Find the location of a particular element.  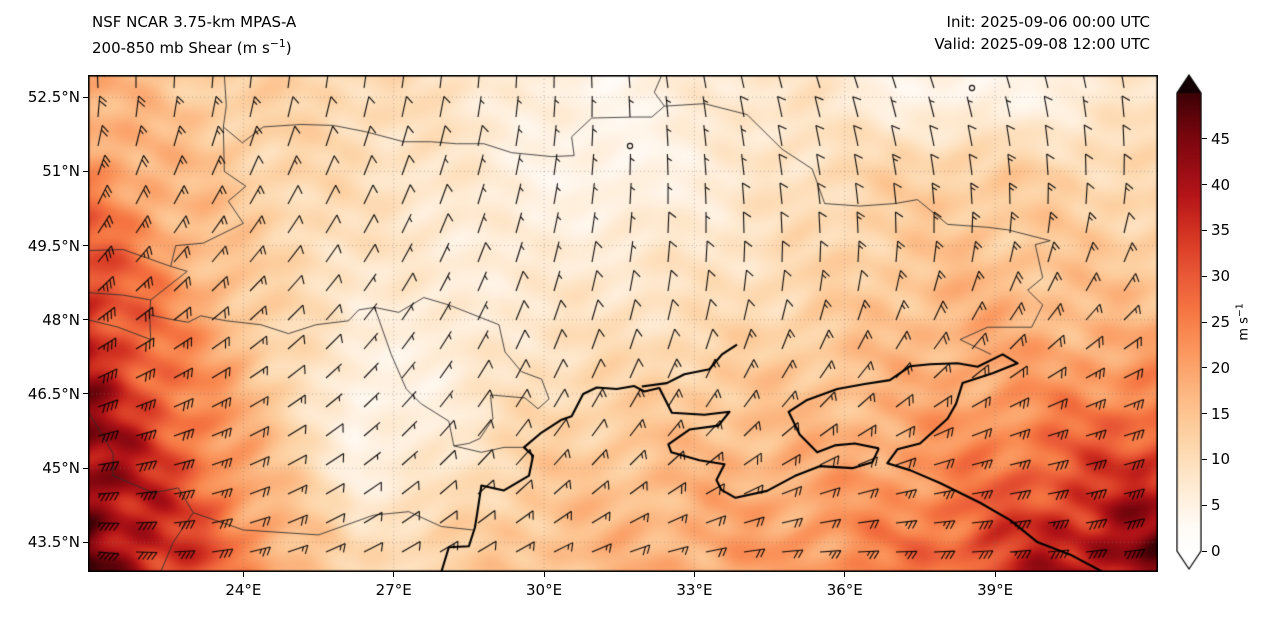

x-tick-label: 36°E is located at coordinates (844, 590).